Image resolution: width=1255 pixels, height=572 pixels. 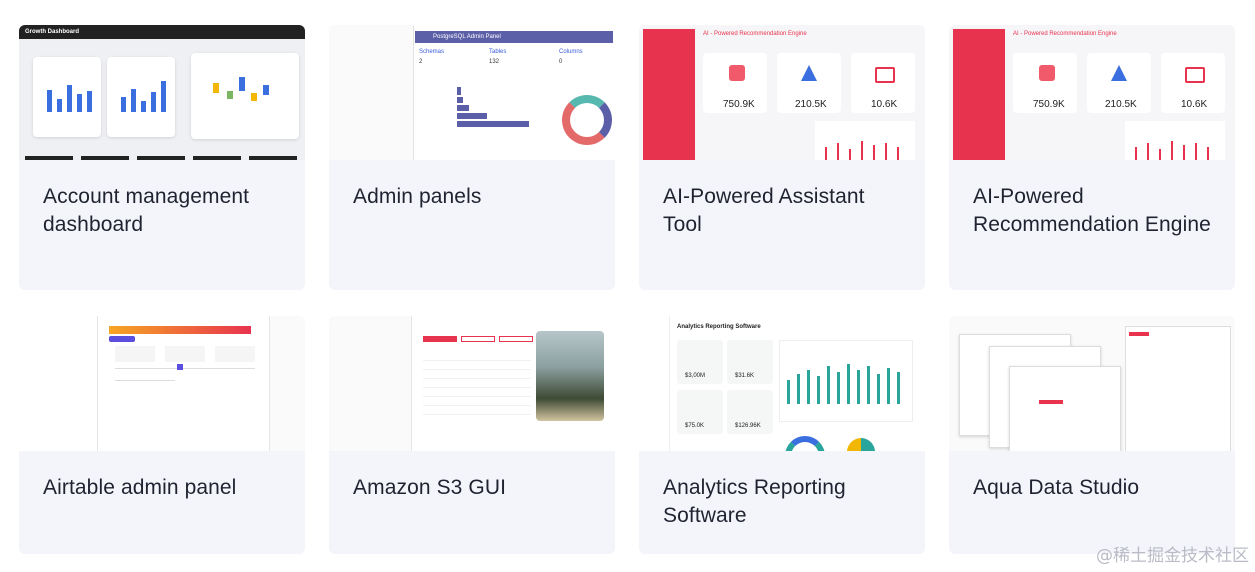 What do you see at coordinates (477, 384) in the screenshot?
I see `thumb-file-table` at bounding box center [477, 384].